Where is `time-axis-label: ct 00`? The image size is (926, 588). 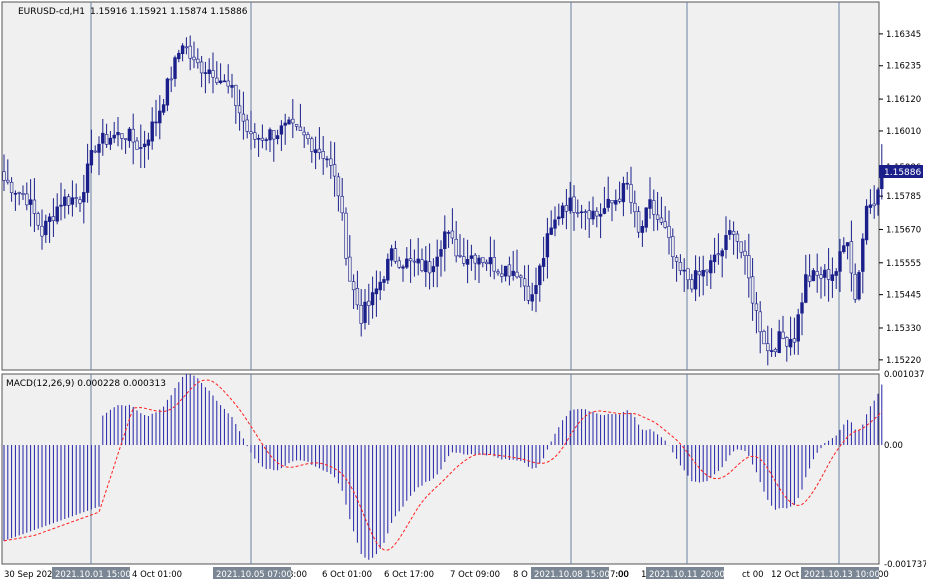
time-axis-label: ct 00 is located at coordinates (753, 575).